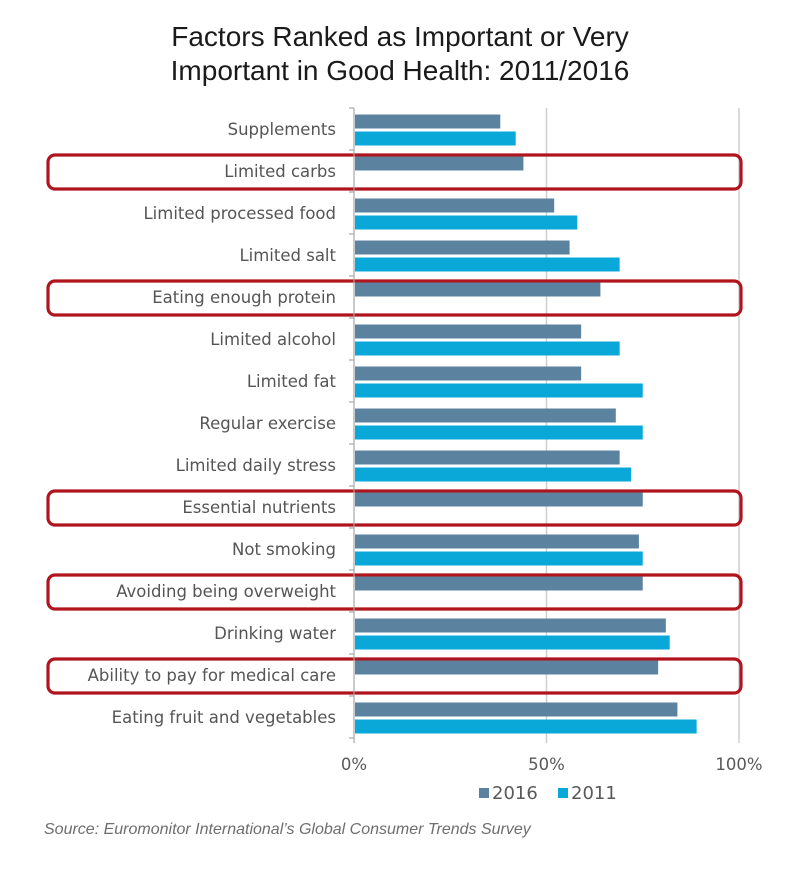  What do you see at coordinates (267, 423) in the screenshot?
I see `category-label: Regular exercise` at bounding box center [267, 423].